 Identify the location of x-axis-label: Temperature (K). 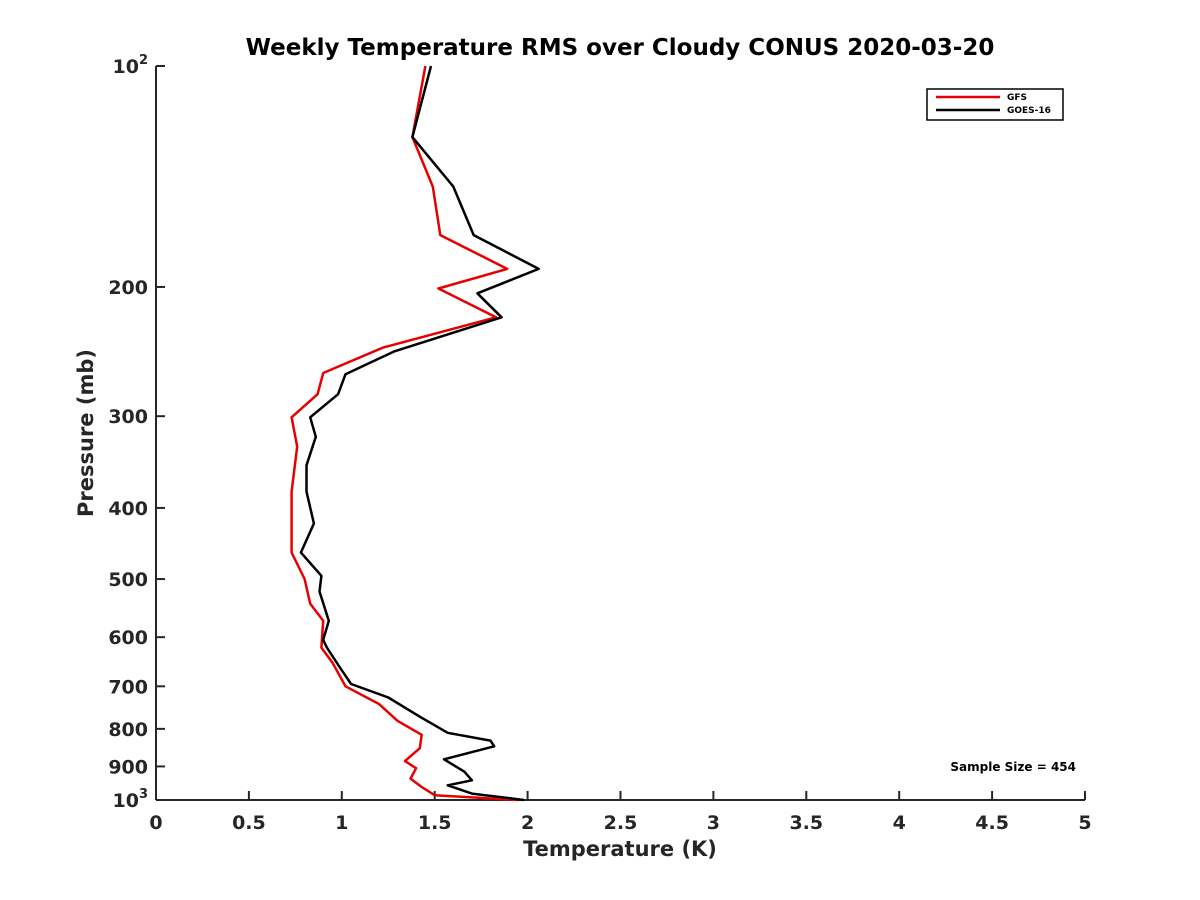
(620, 849).